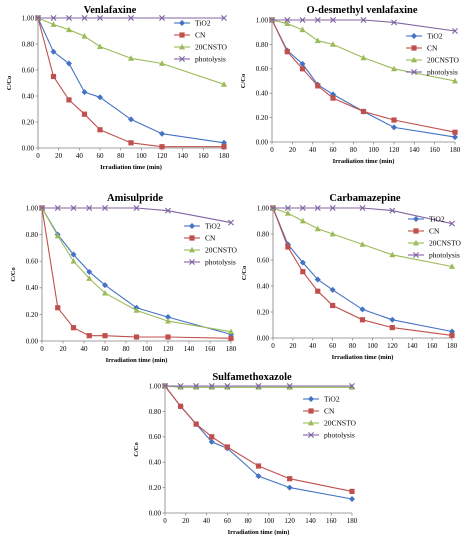 Image resolution: width=469 pixels, height=550 pixels. What do you see at coordinates (211, 47) in the screenshot?
I see `legend-label: 20CNSTO` at bounding box center [211, 47].